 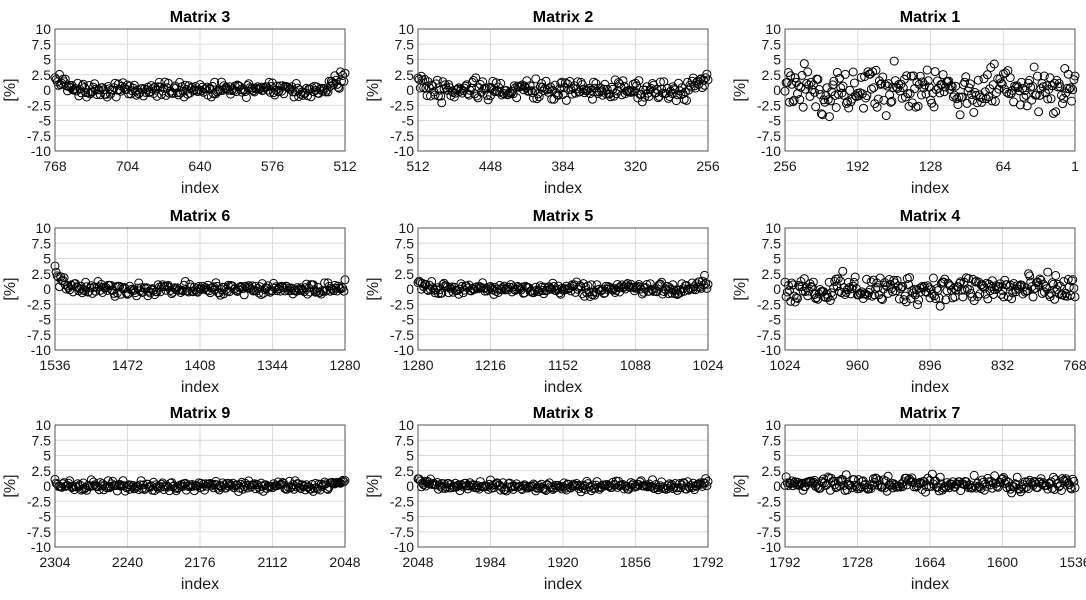 What do you see at coordinates (39, 105) in the screenshot?
I see `y-tick-label: -2.5` at bounding box center [39, 105].